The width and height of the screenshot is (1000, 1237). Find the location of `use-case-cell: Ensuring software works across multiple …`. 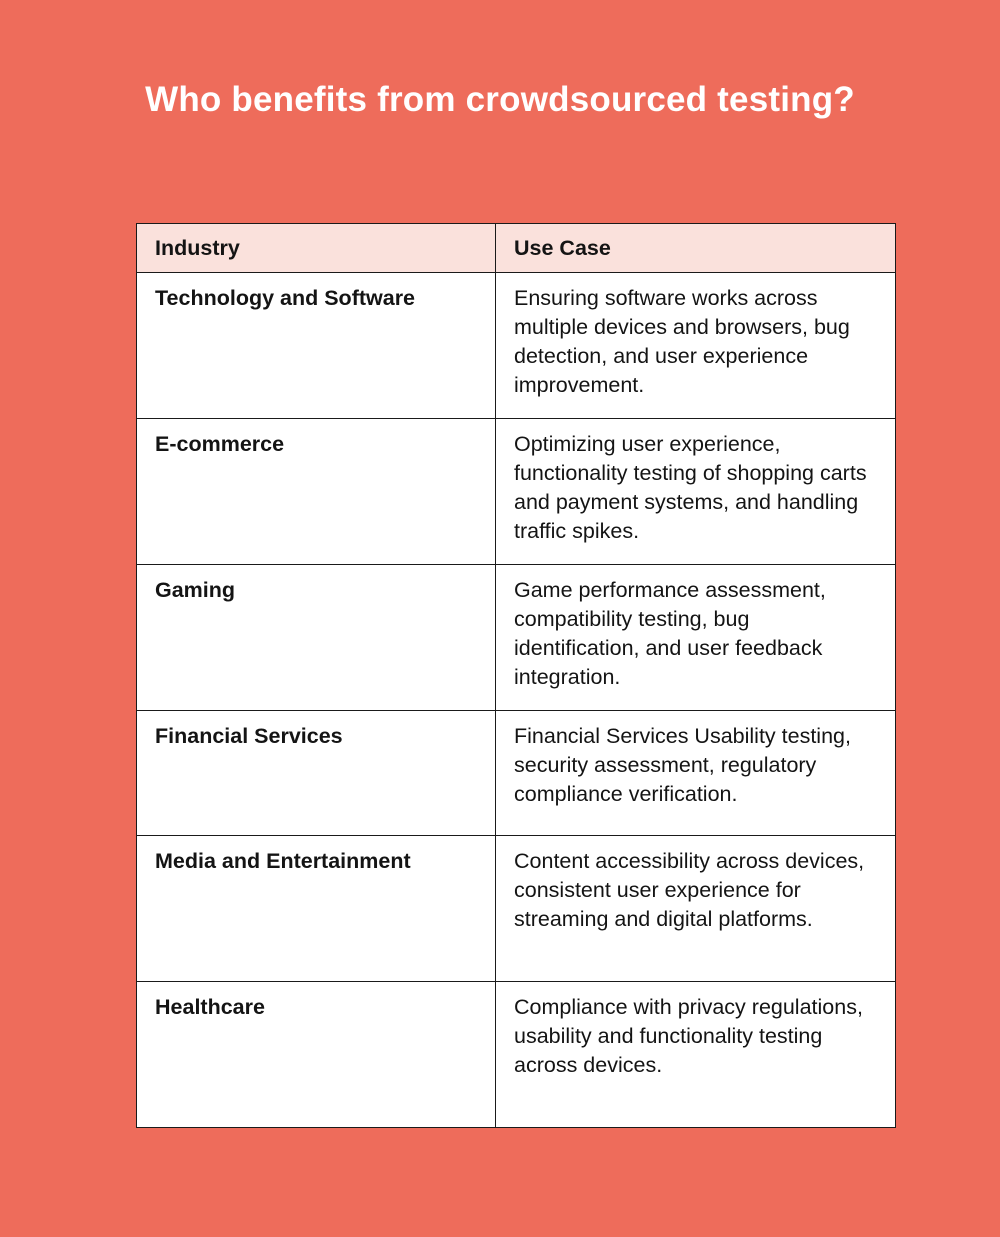

use-case-cell: Ensuring software works across multiple … is located at coordinates (695, 345).